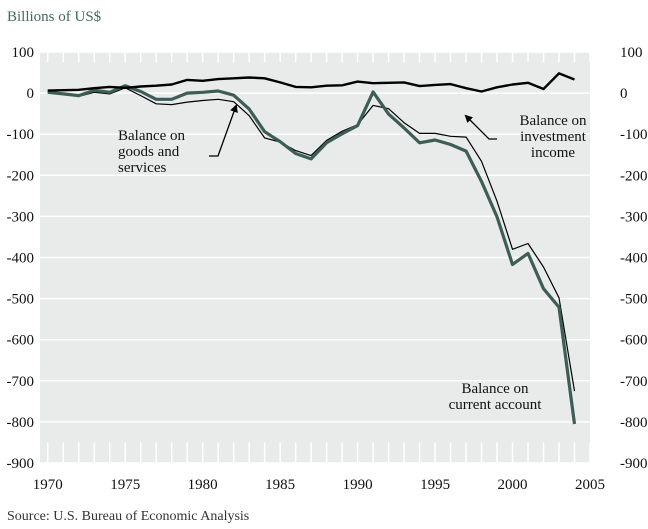 This screenshot has height=529, width=648. What do you see at coordinates (280, 485) in the screenshot?
I see `x-tick-label: 1985` at bounding box center [280, 485].